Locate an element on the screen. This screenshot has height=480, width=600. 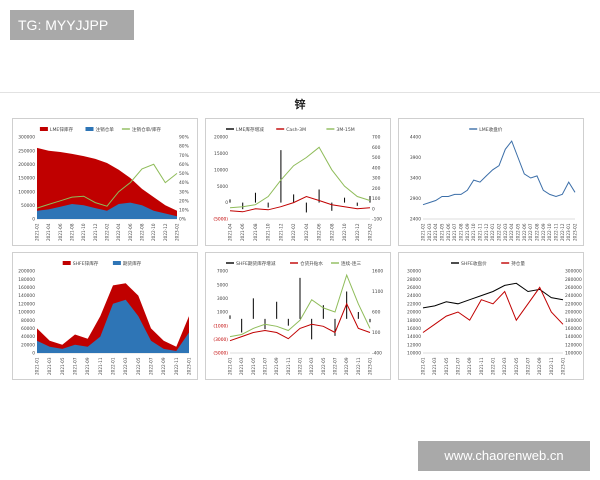
y-tick-label: 12000 is located at coordinates (414, 345).